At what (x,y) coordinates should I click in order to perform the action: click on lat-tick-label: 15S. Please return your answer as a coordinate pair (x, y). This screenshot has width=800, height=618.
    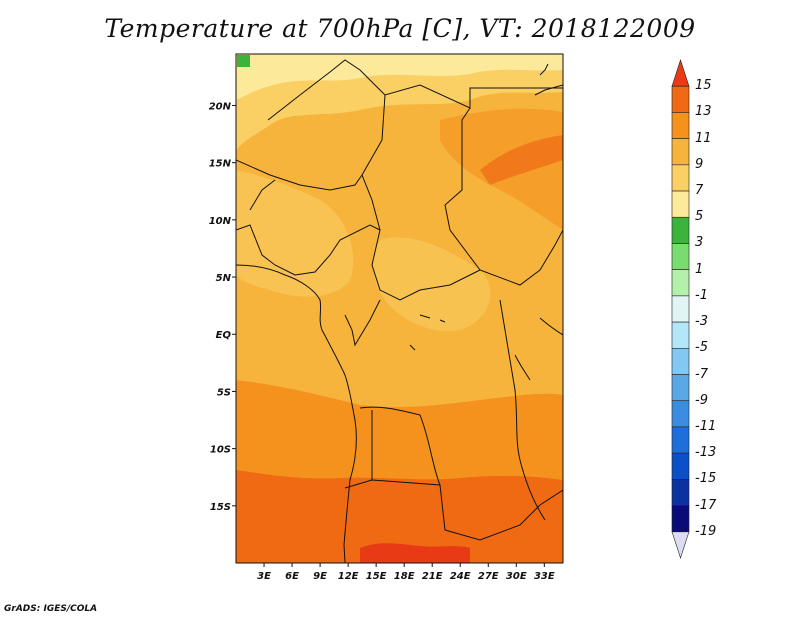
    Looking at the image, I should click on (220, 507).